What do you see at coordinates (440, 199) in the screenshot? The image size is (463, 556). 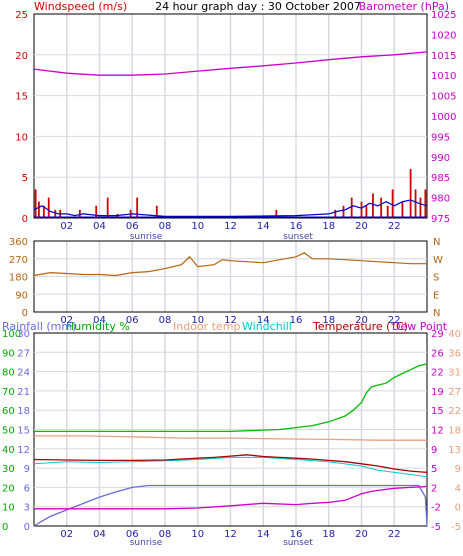 I see `y-tick-label-barometer: 980` at bounding box center [440, 199].